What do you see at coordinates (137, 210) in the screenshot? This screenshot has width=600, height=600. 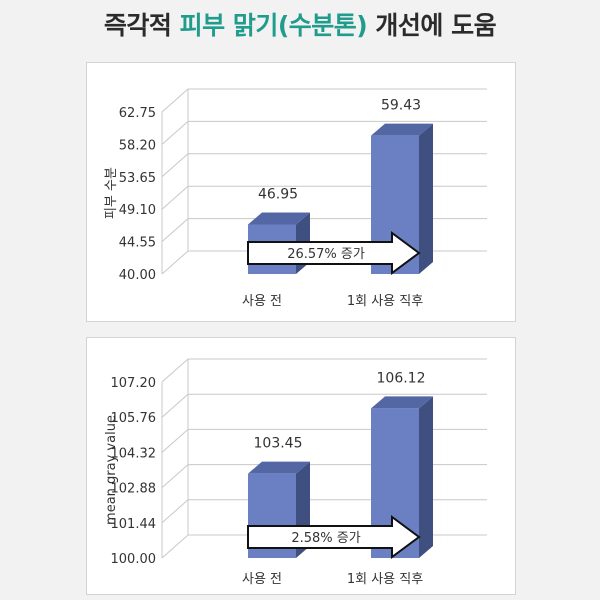 I see `y-tick-label: 49.10` at bounding box center [137, 210].